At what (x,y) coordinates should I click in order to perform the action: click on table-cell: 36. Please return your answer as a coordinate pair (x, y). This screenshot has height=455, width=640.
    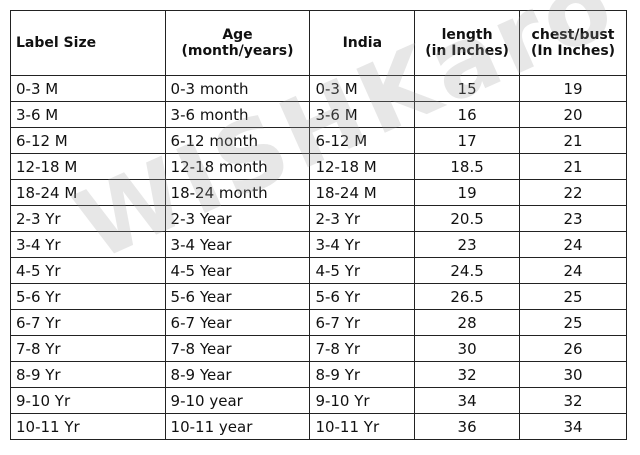
    Looking at the image, I should click on (467, 426).